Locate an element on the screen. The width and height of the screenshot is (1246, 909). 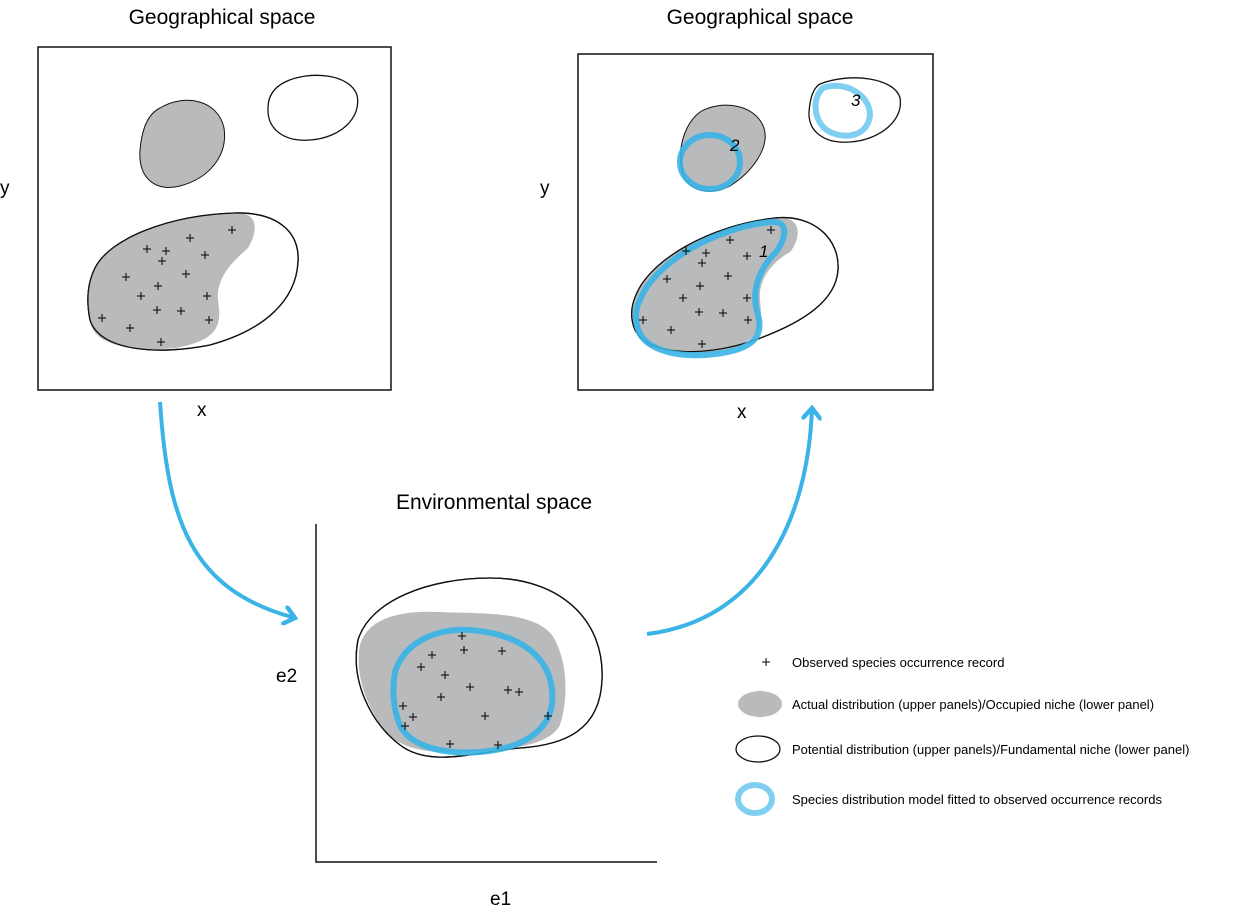
geo-right-xlabel: x is located at coordinates (742, 412).